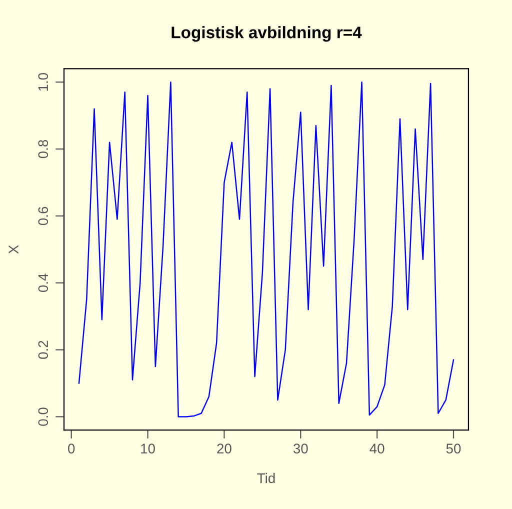 The width and height of the screenshot is (512, 509). What do you see at coordinates (377, 449) in the screenshot?
I see `x-tick-label: 40` at bounding box center [377, 449].